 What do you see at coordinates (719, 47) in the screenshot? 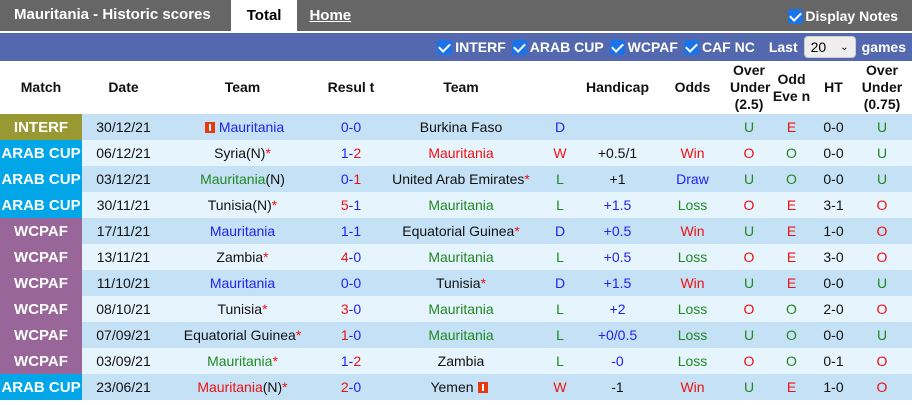
I see `filter-caf-nc: CAF NC` at bounding box center [719, 47].